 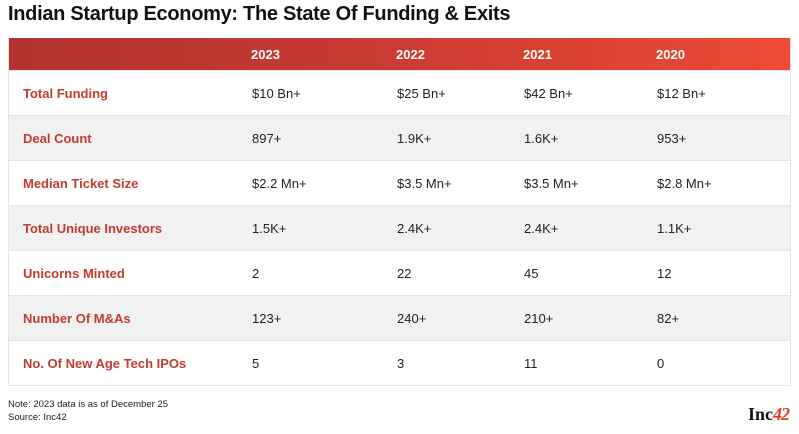 What do you see at coordinates (267, 138) in the screenshot?
I see `cell-value: 897+` at bounding box center [267, 138].